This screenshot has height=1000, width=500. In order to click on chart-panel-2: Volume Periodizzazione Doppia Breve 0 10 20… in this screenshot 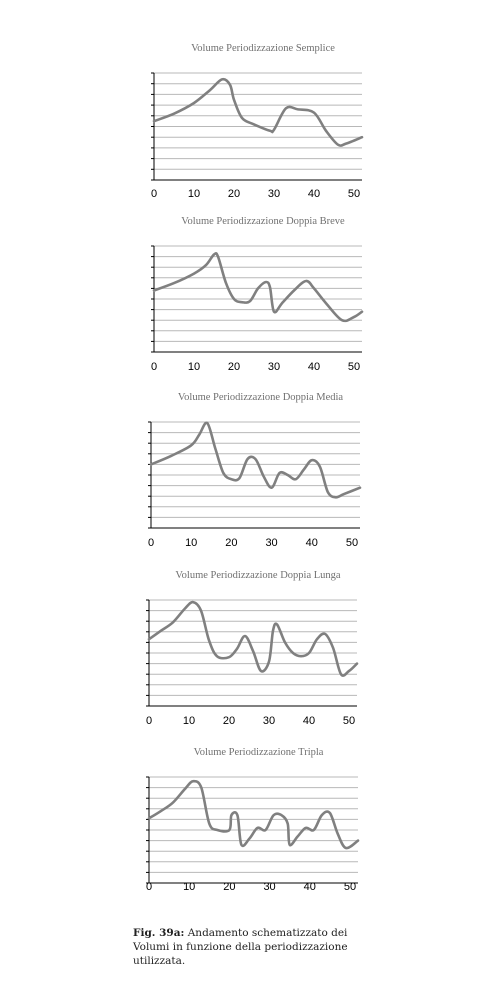, I will do `click(257, 294)`.